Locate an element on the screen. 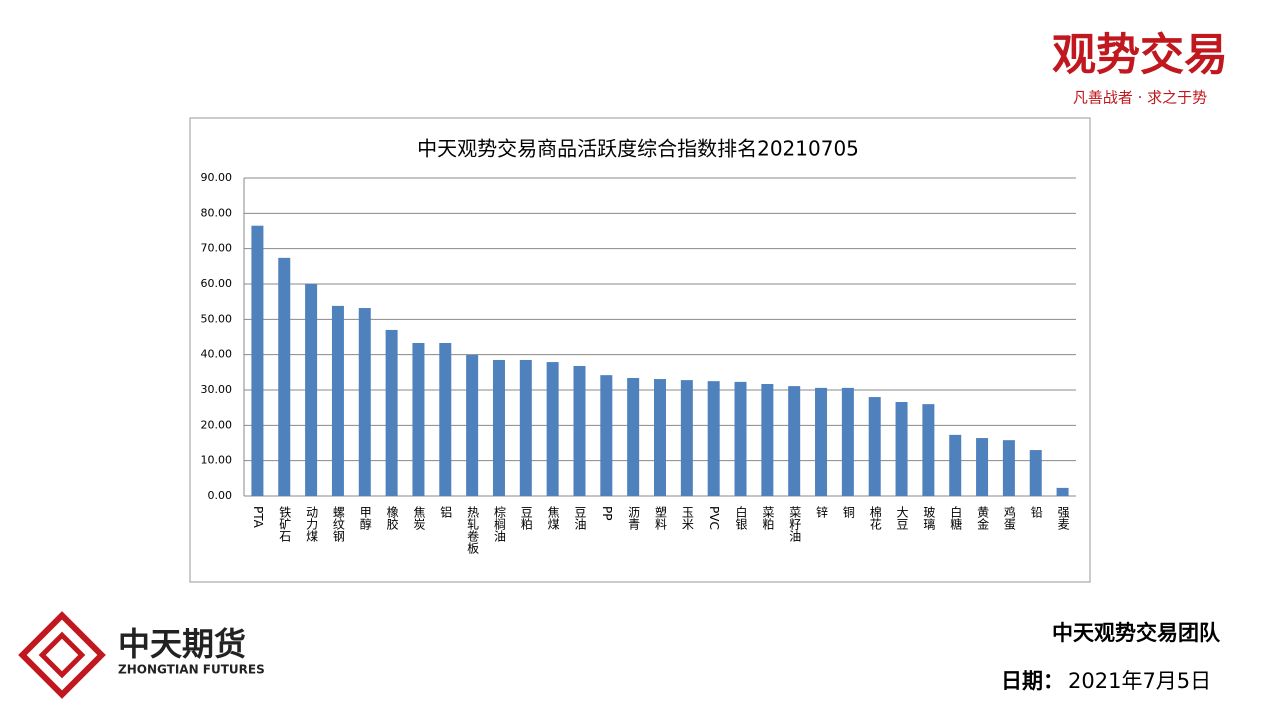 This screenshot has width=1280, height=720. company-logo-icon is located at coordinates (62, 655).